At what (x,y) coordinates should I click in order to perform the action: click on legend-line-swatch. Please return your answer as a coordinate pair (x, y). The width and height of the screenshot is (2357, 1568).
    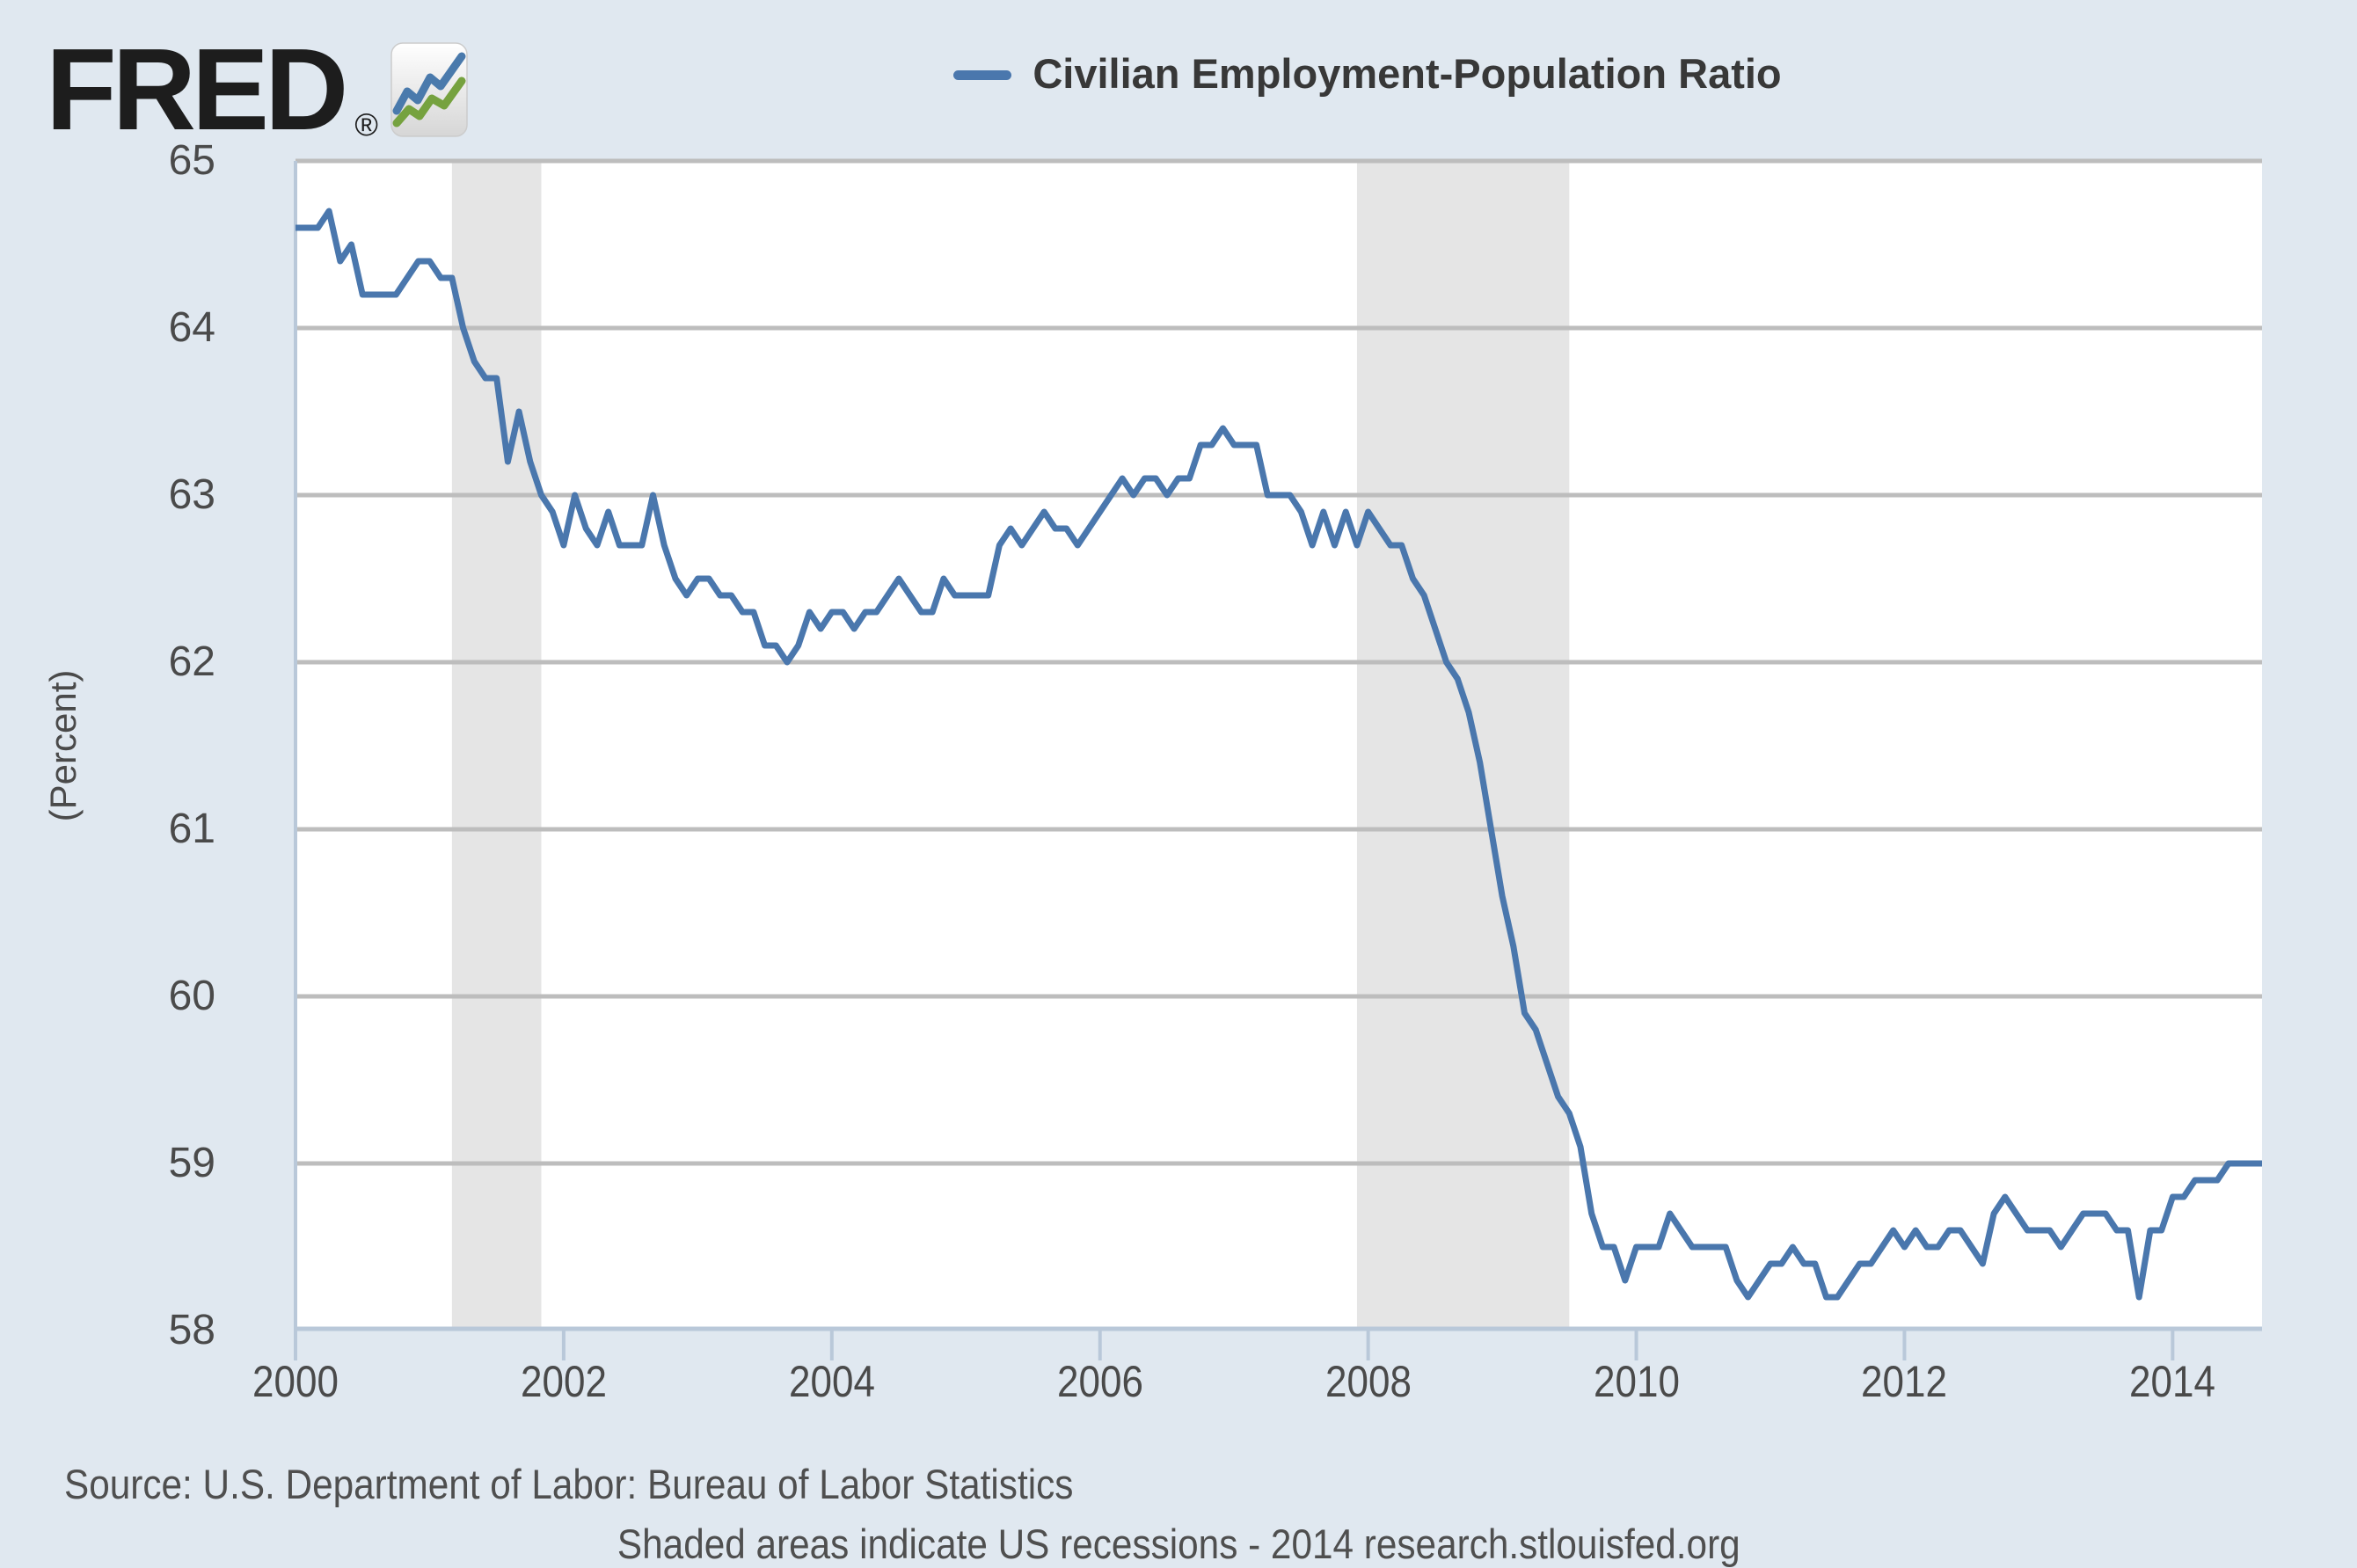
    Looking at the image, I should click on (982, 74).